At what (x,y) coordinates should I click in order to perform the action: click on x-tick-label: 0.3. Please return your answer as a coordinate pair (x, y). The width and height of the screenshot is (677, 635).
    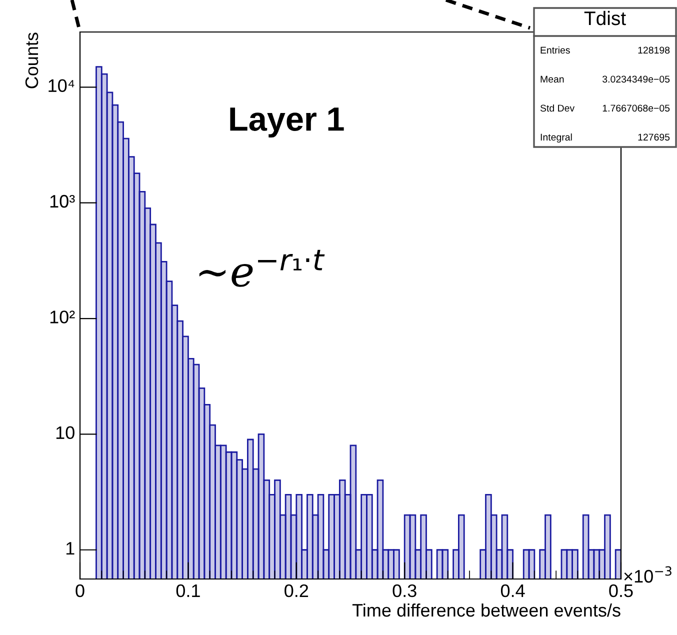
    Looking at the image, I should click on (404, 591).